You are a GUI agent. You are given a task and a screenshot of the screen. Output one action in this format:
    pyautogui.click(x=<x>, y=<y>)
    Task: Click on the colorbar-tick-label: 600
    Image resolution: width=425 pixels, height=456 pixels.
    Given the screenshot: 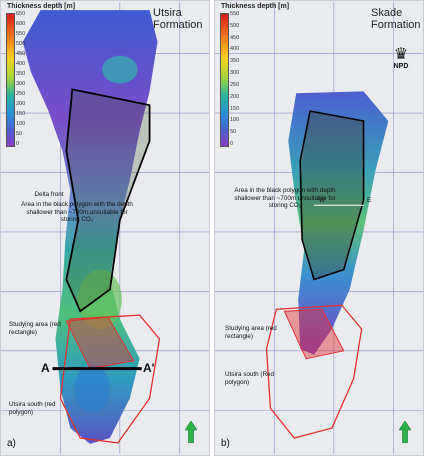 What is the action you would take?
    pyautogui.click(x=21, y=24)
    